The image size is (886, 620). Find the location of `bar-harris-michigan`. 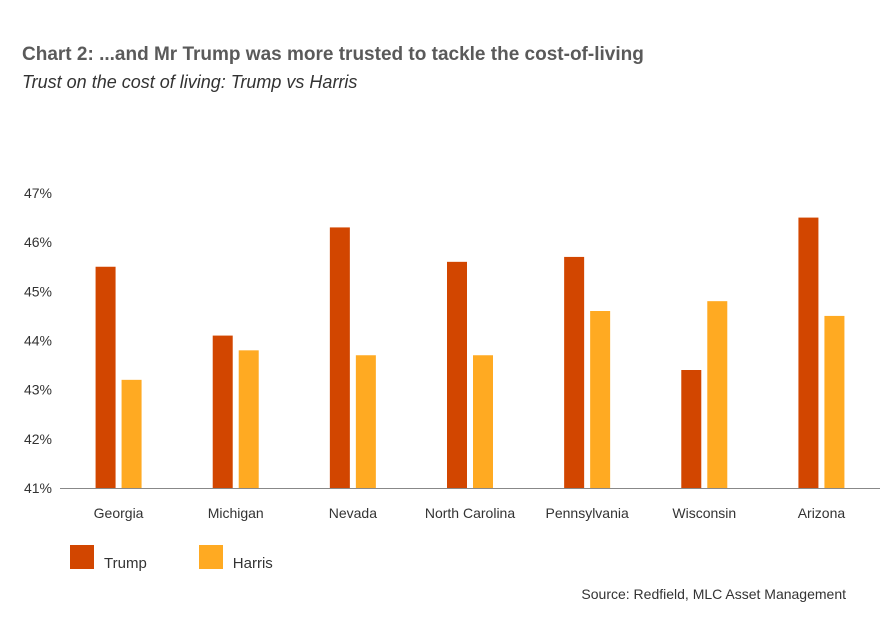

bar-harris-michigan is located at coordinates (248, 419).